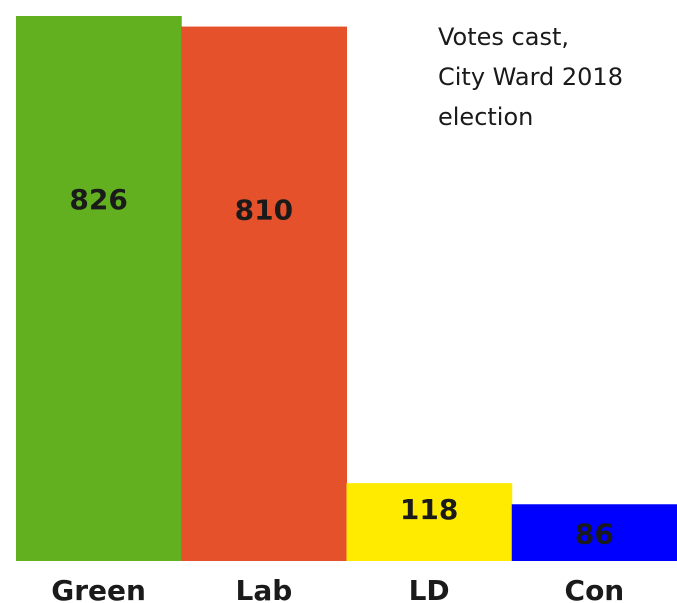 The height and width of the screenshot is (603, 677). Describe the element at coordinates (337, 588) in the screenshot. I see `category-labels-layer: Green Lab LD Con` at that location.